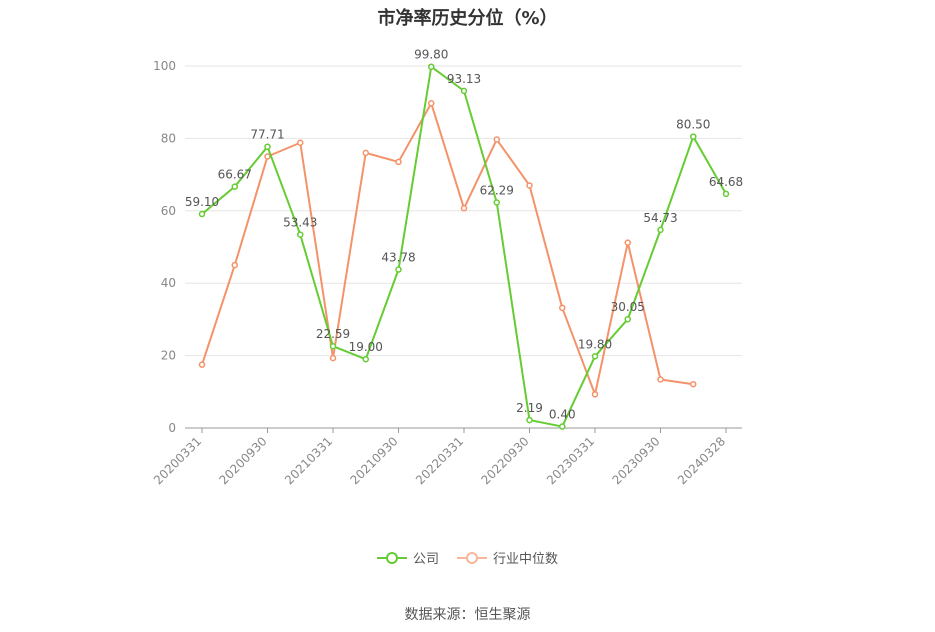 This screenshot has height=632, width=935. What do you see at coordinates (391, 557) in the screenshot?
I see `legend-company-marker` at bounding box center [391, 557].